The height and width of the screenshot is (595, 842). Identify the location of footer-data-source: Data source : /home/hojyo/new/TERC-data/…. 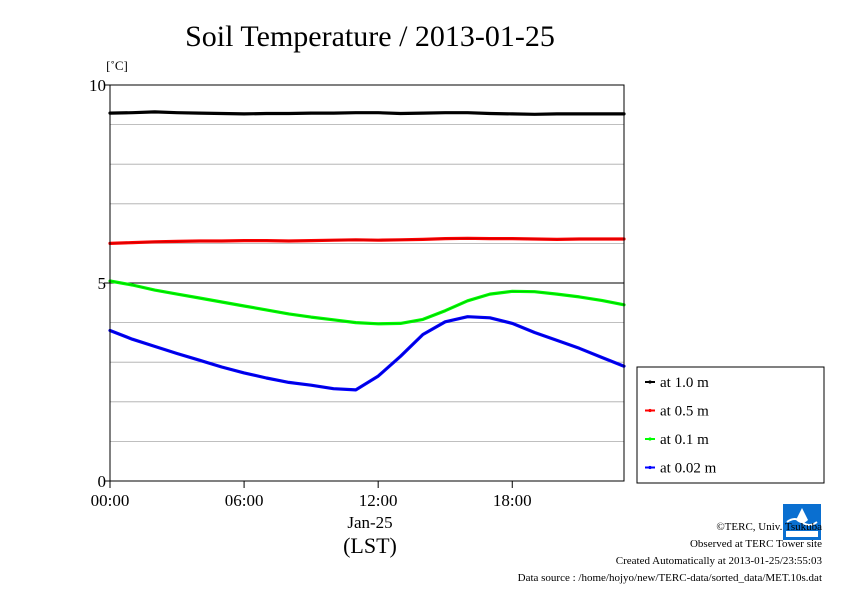
(669, 578).